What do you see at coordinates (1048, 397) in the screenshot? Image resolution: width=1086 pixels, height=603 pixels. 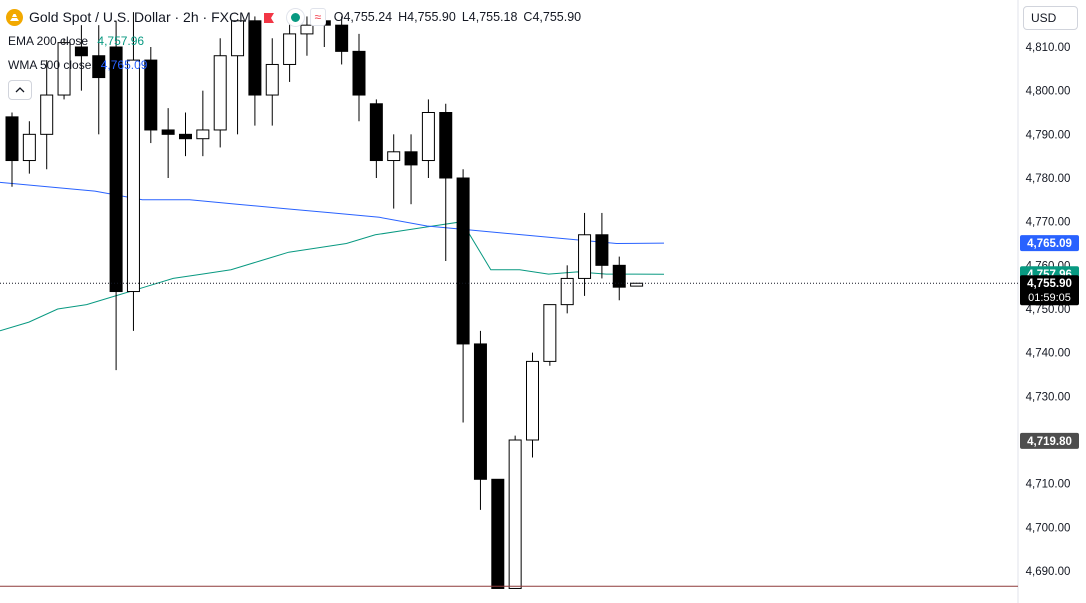 I see `price-tick-label: 4,730.00` at bounding box center [1048, 397].